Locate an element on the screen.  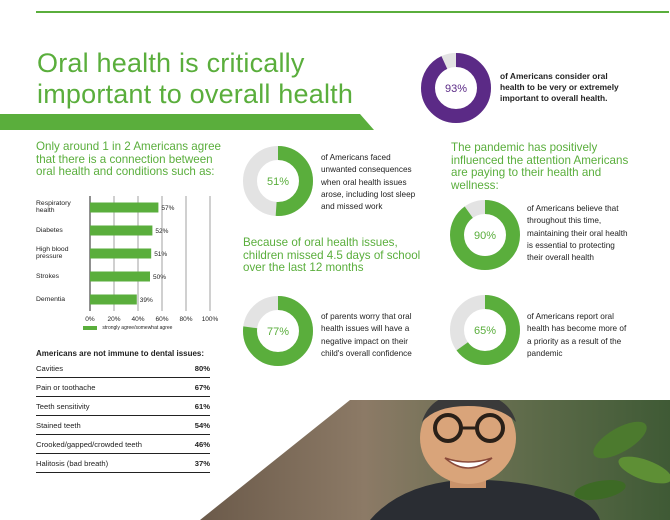
bar-category-label: High blood pressure is located at coordinates (52, 253).